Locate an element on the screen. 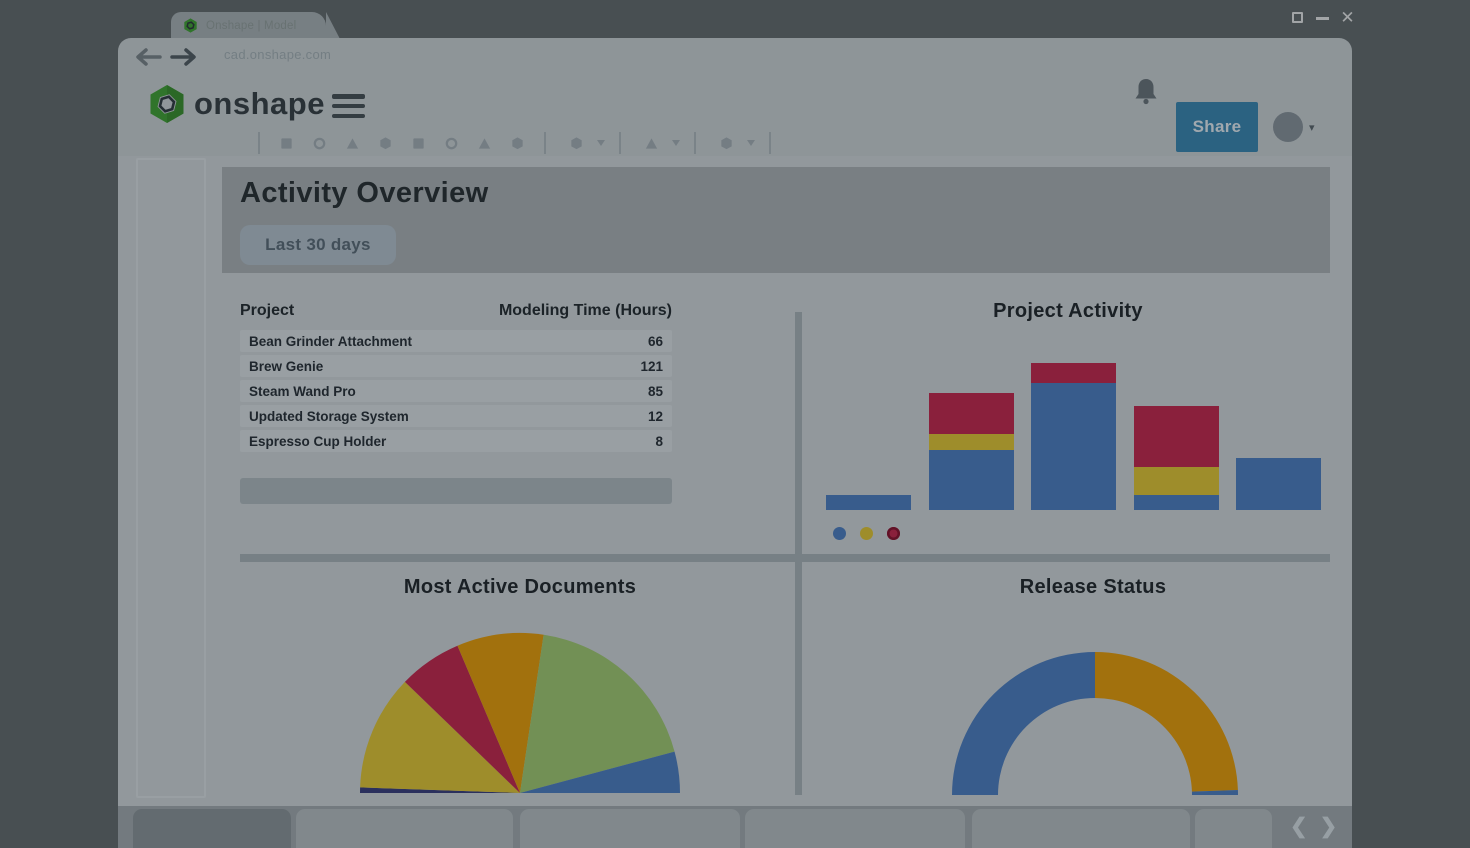 The height and width of the screenshot is (848, 1470). project-name: Updated Storage System is located at coordinates (329, 416).